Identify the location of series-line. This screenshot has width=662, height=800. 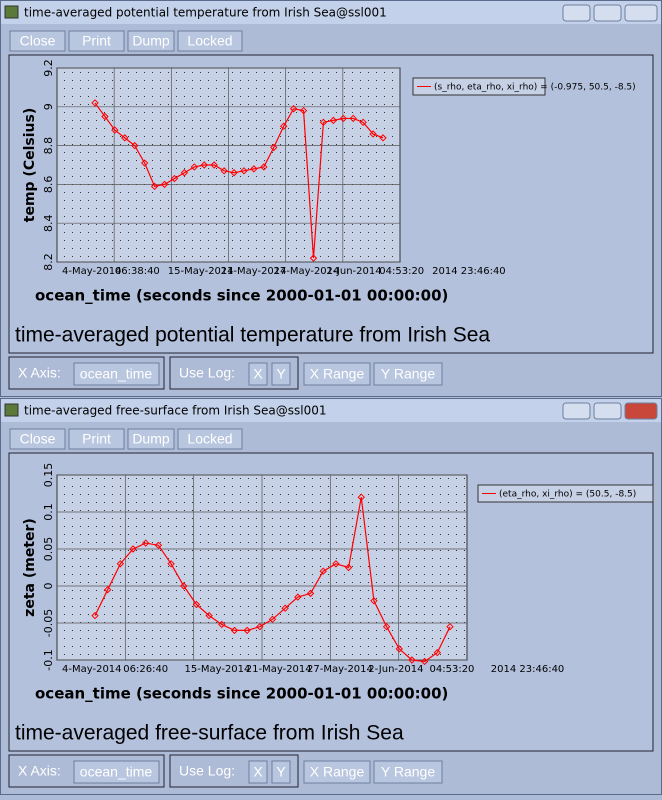
(272, 580).